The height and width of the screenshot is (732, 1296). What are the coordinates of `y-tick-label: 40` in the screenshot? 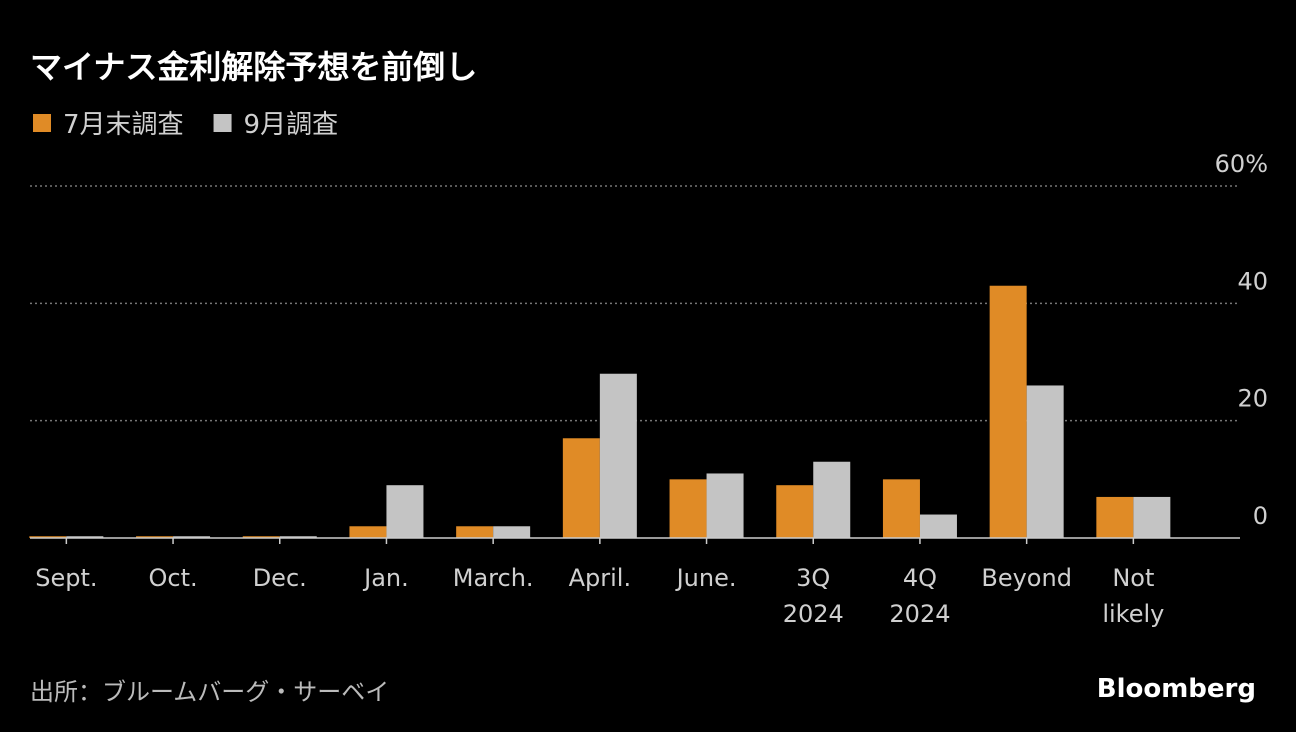 It's located at (1252, 281).